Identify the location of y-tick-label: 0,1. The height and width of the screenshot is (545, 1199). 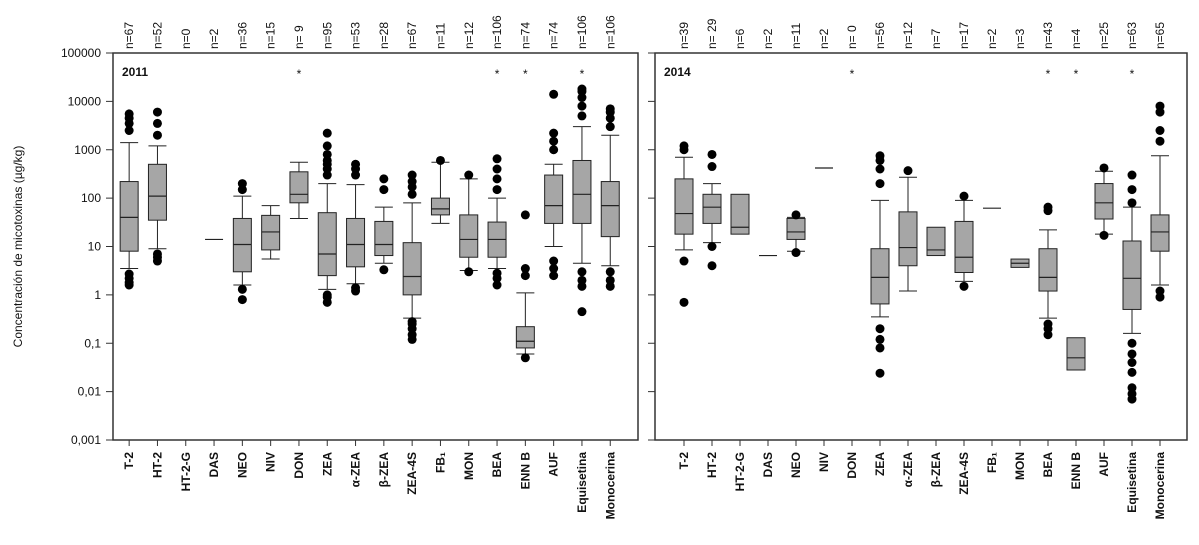
(92, 343).